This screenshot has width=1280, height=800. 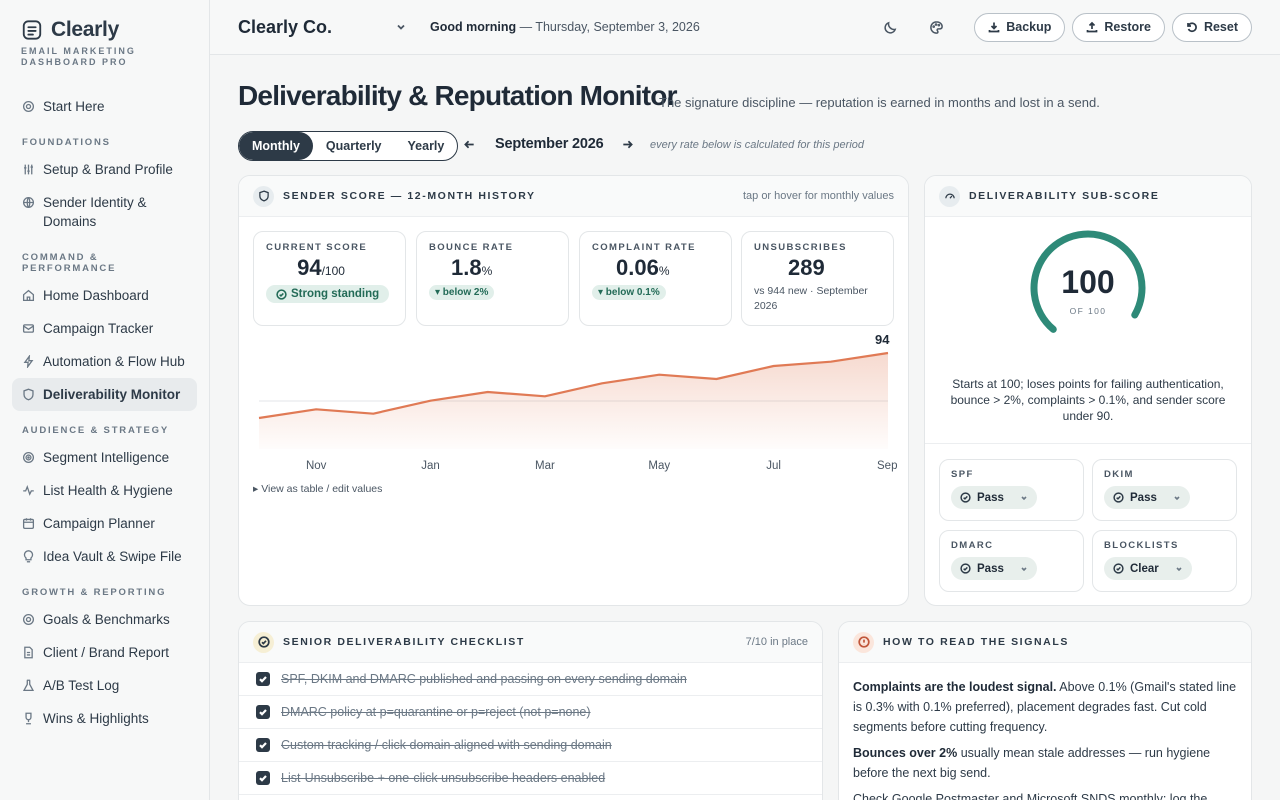 What do you see at coordinates (104, 295) in the screenshot?
I see `sidebar-item-home-dashboard: Home Dashboard` at bounding box center [104, 295].